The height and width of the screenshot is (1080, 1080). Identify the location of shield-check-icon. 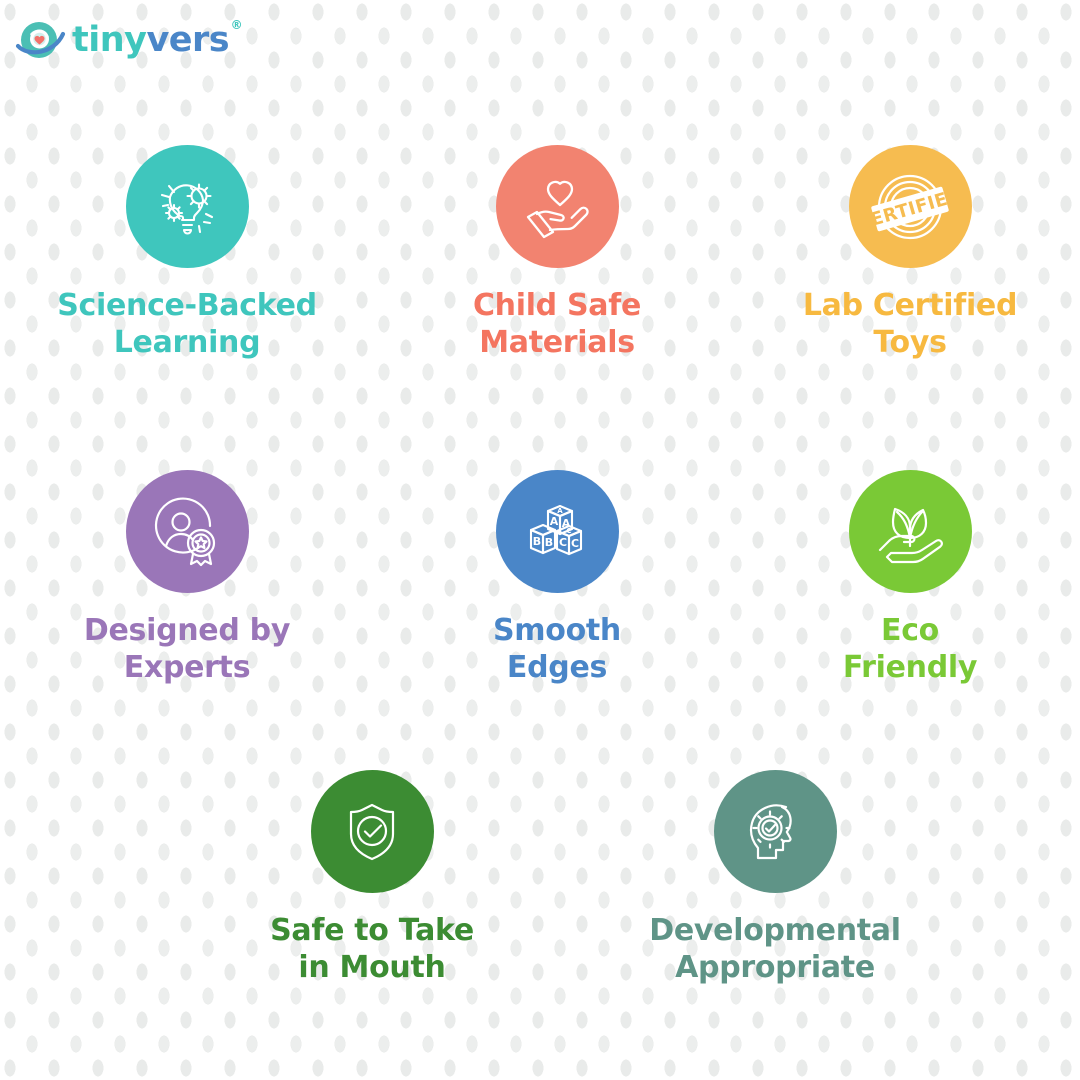
(372, 832).